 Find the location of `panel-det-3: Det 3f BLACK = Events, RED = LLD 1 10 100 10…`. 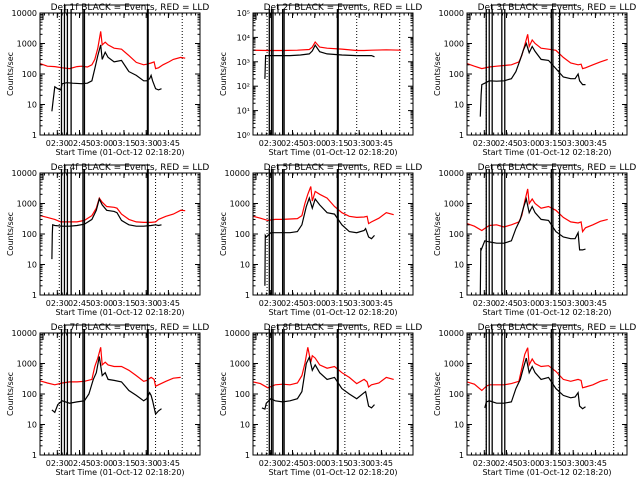

panel-det-3: Det 3f BLACK = Events, RED = LLD 1 10 100 10… is located at coordinates (534, 80).